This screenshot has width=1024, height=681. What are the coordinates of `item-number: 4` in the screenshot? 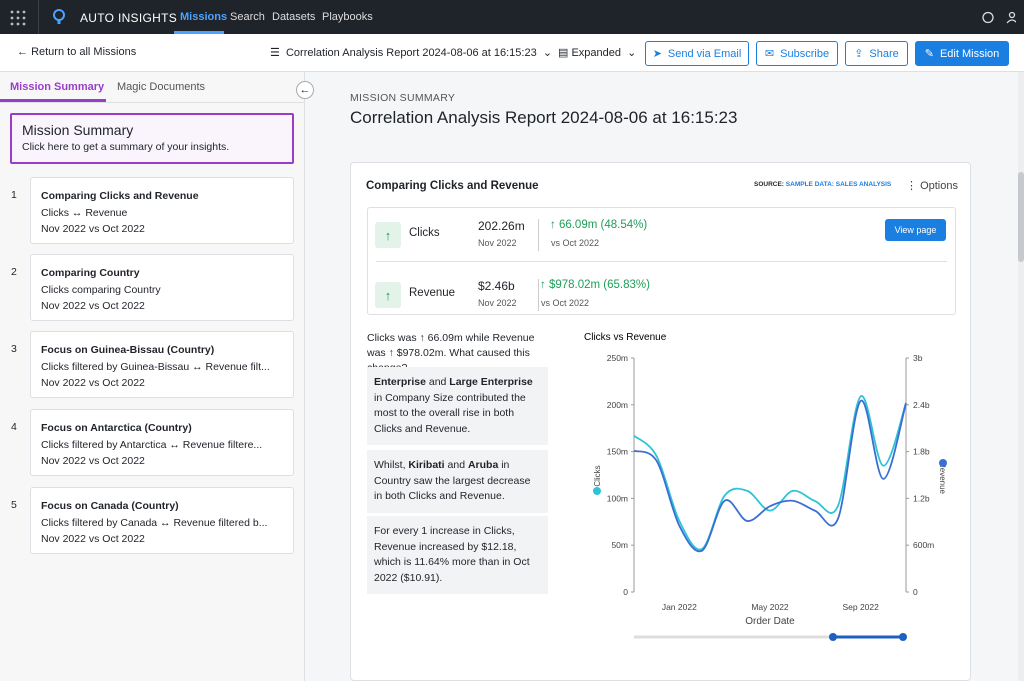 It's located at (14, 427).